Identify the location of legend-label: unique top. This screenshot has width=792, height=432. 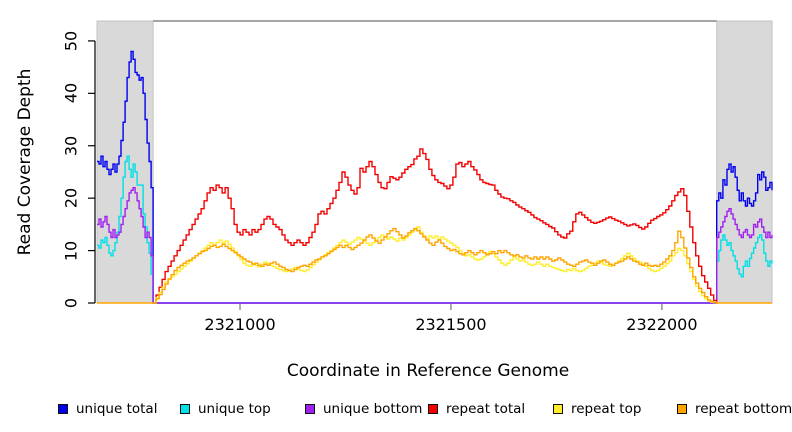
(234, 409).